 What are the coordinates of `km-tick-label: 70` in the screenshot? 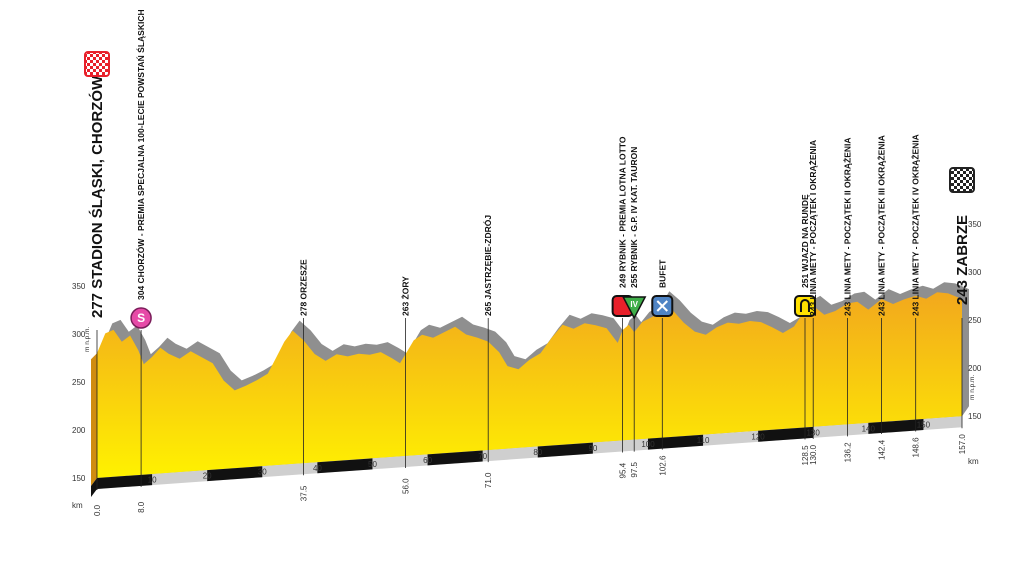 It's located at (482, 456).